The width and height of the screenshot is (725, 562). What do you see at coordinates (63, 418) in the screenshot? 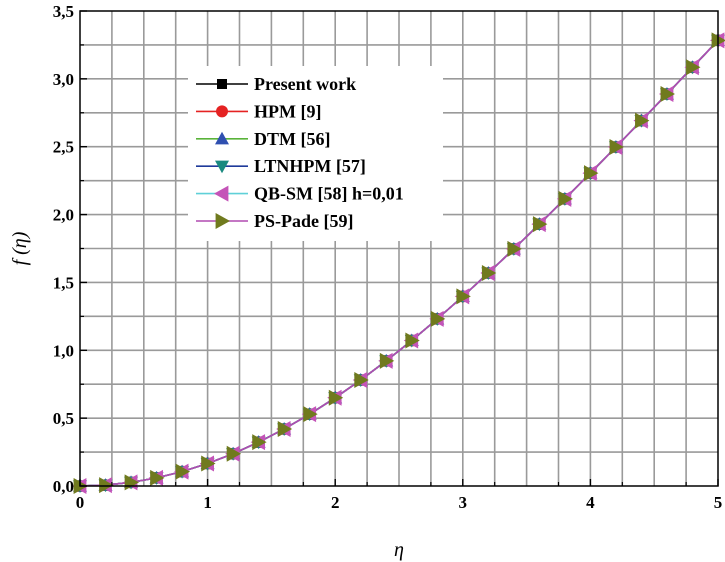
I see `y-tick-label: 0,5` at bounding box center [63, 418].